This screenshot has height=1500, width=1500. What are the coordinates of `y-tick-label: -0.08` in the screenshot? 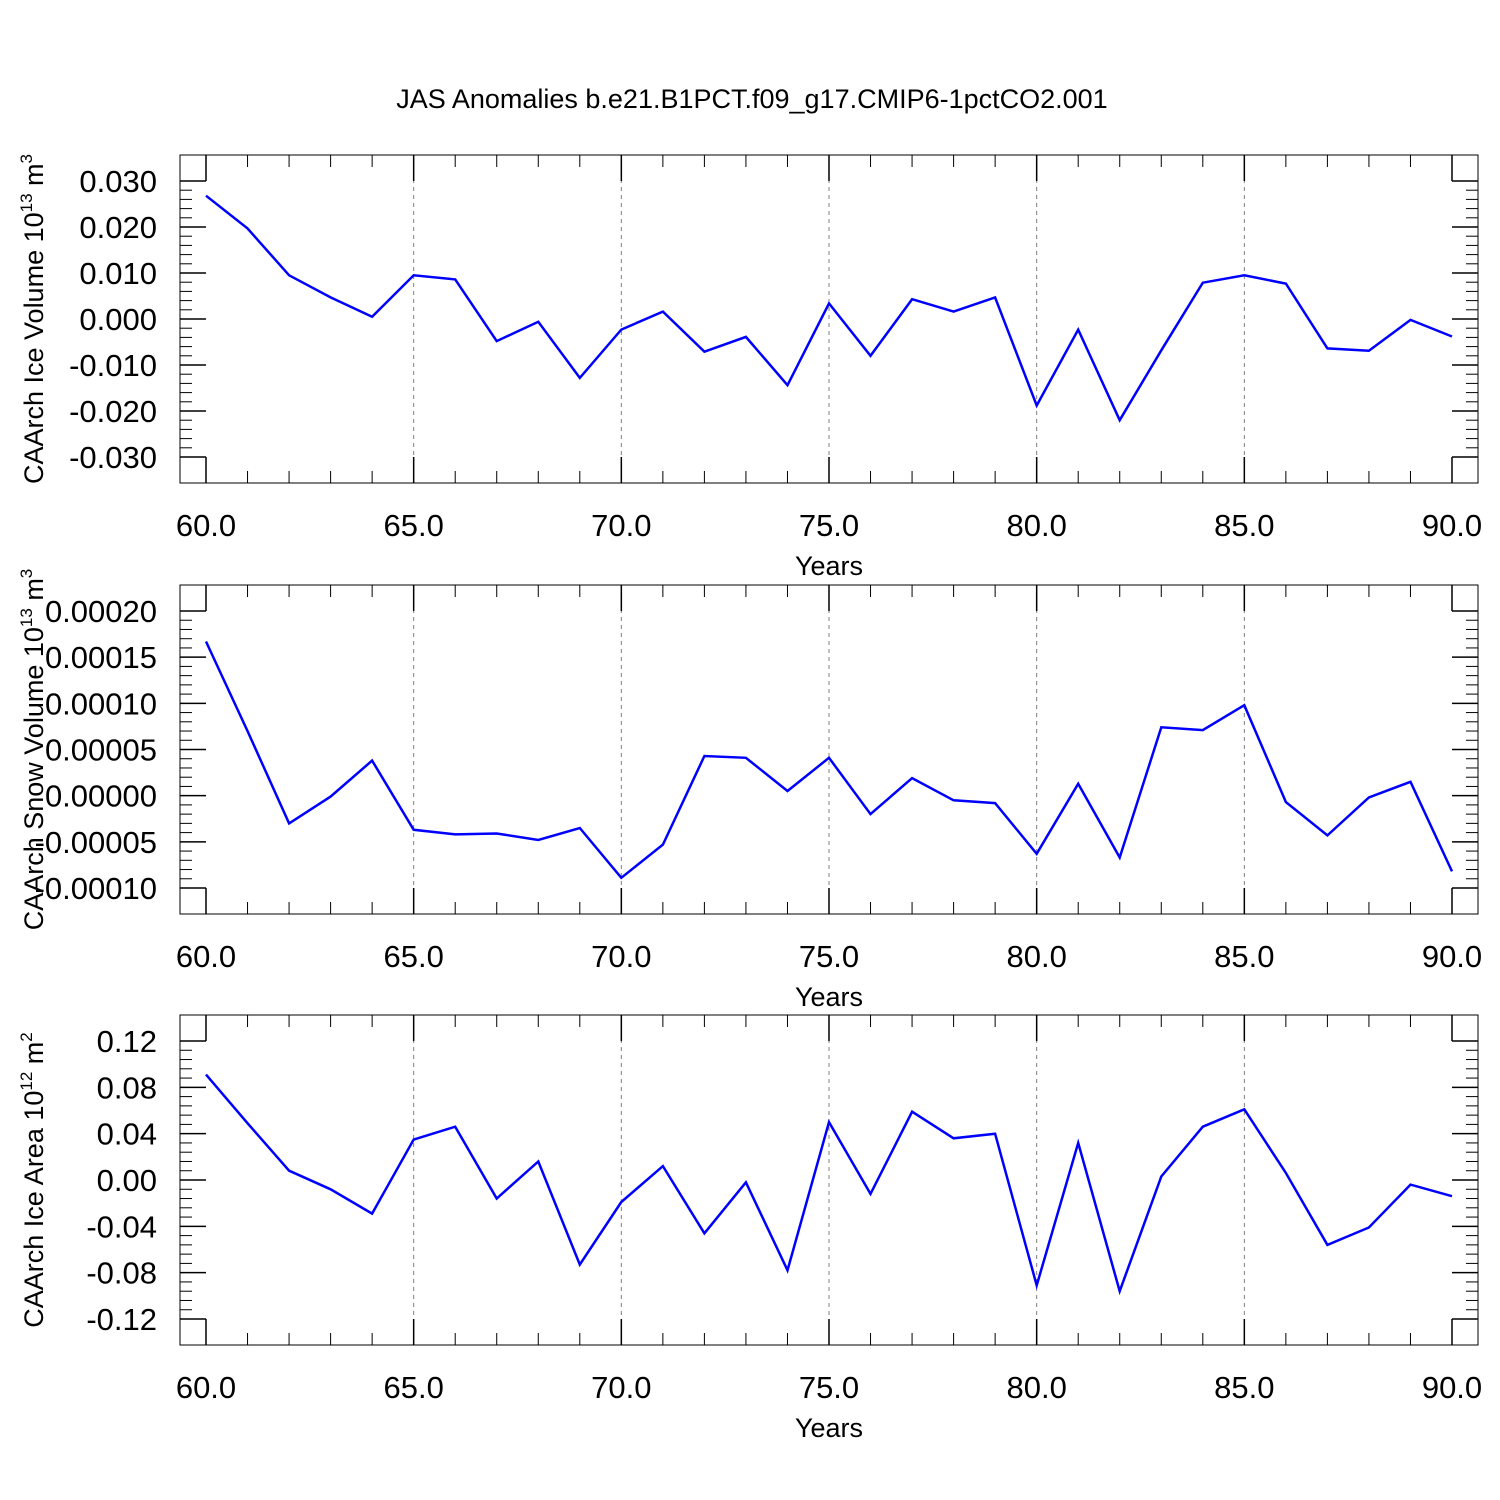 It's located at (121, 1273).